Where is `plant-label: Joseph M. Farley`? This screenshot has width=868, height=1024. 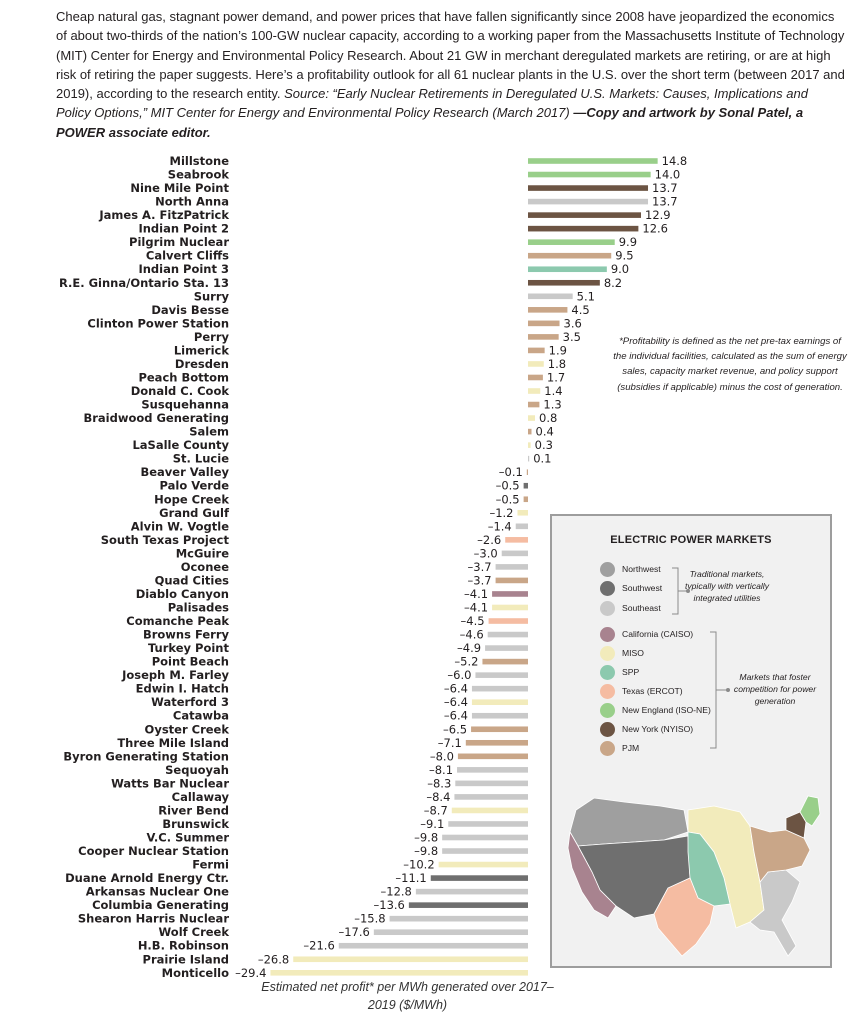
plant-label: Joseph M. Farley is located at coordinates (175, 675).